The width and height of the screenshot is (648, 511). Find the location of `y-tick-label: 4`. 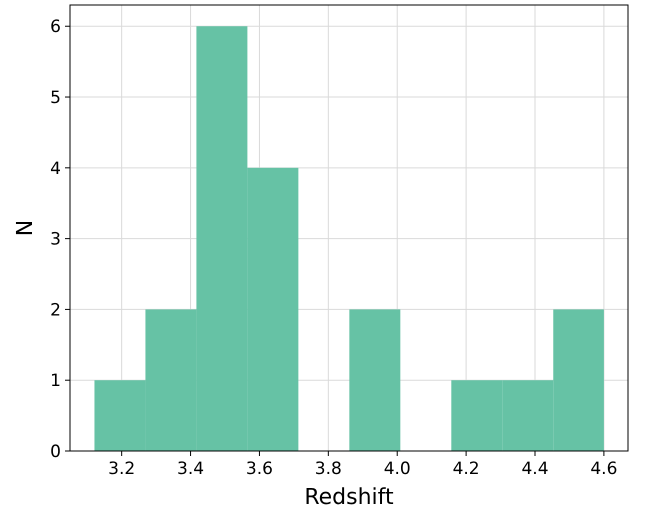

y-tick-label: 4 is located at coordinates (55, 168).